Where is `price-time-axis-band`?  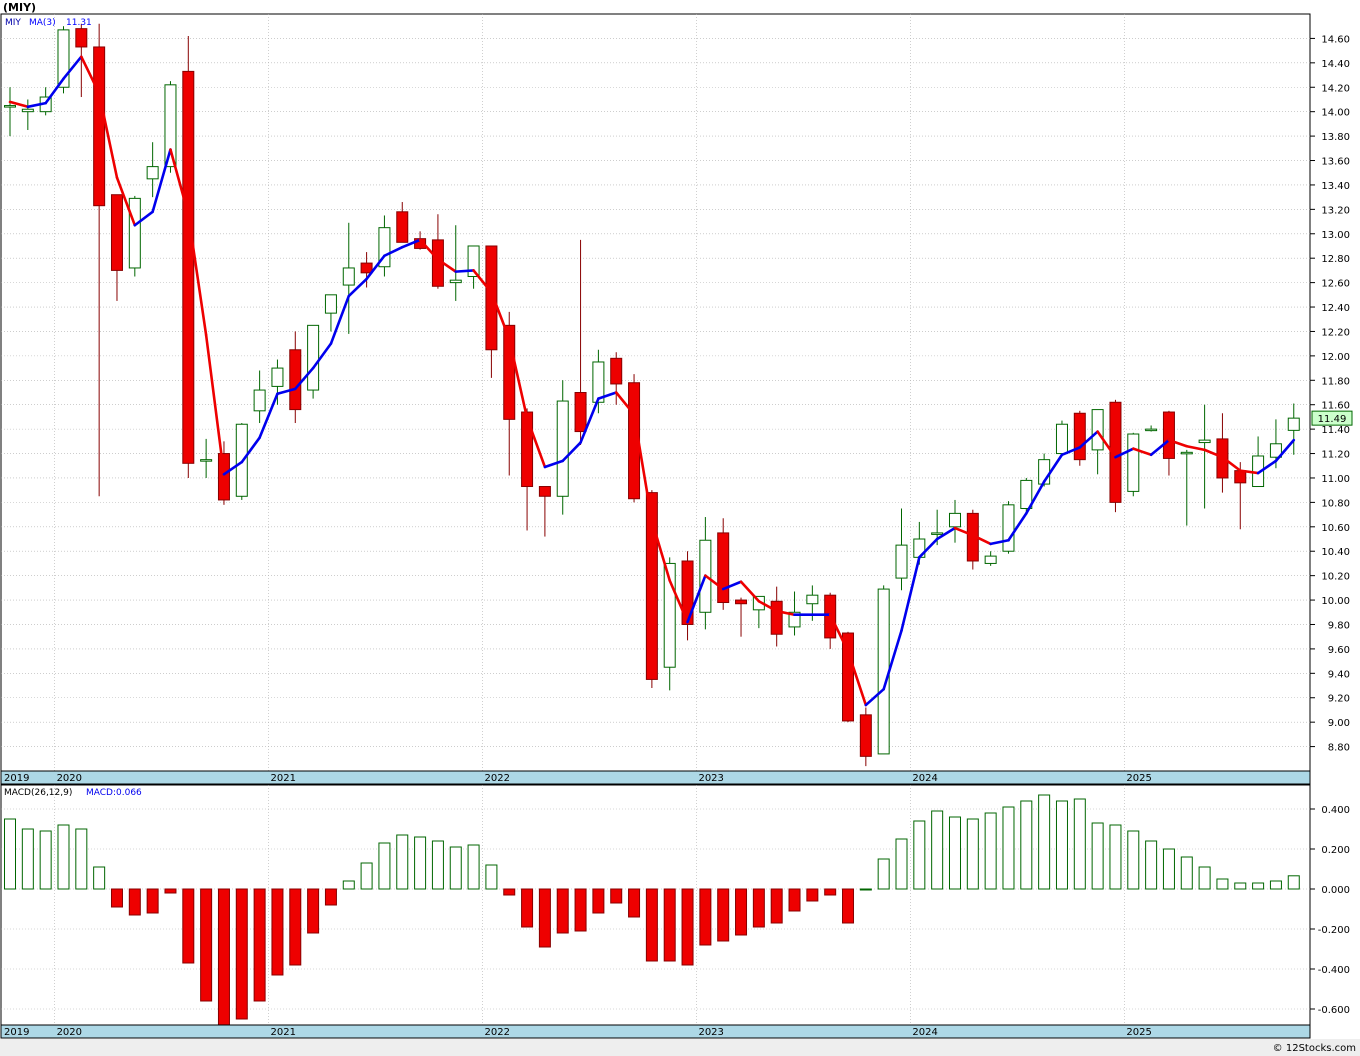 price-time-axis-band is located at coordinates (655, 777).